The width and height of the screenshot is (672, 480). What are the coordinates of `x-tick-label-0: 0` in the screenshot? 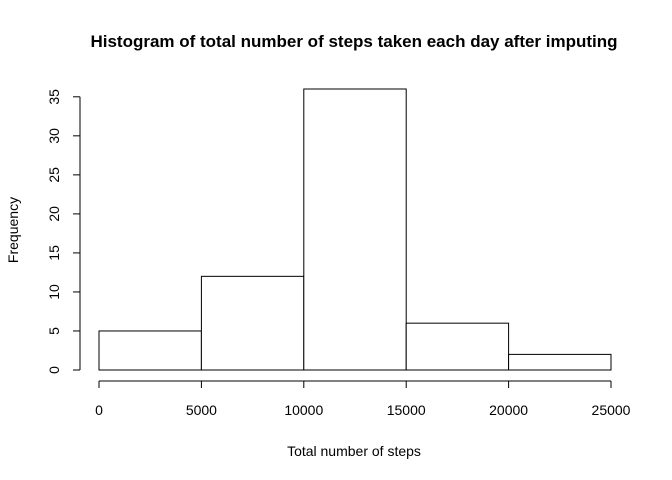 It's located at (99, 410).